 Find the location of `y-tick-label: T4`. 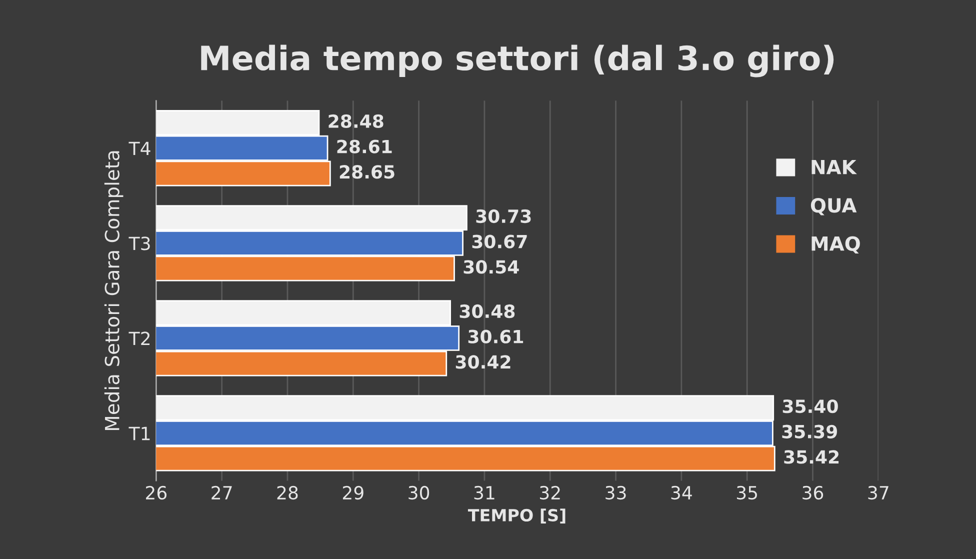

y-tick-label: T4 is located at coordinates (139, 148).